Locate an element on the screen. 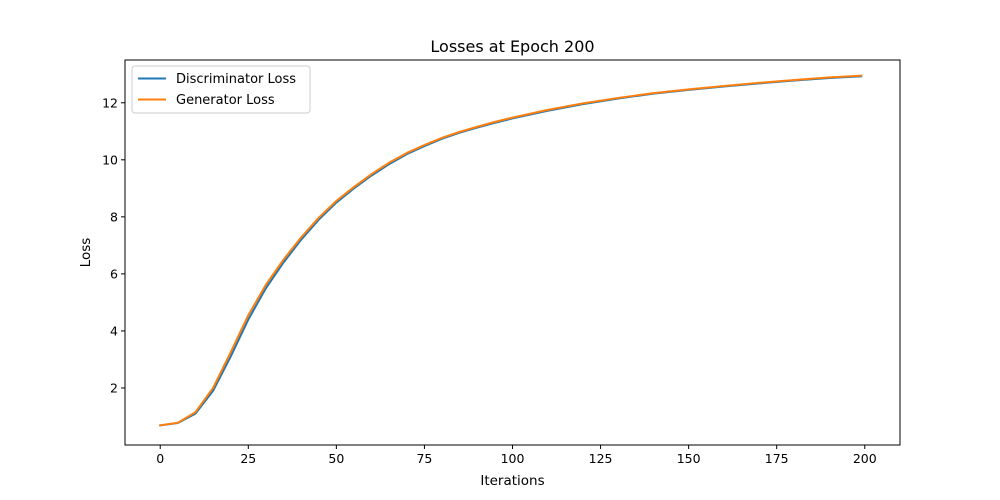 The height and width of the screenshot is (500, 1000). y-tick-label: 12 is located at coordinates (110, 102).